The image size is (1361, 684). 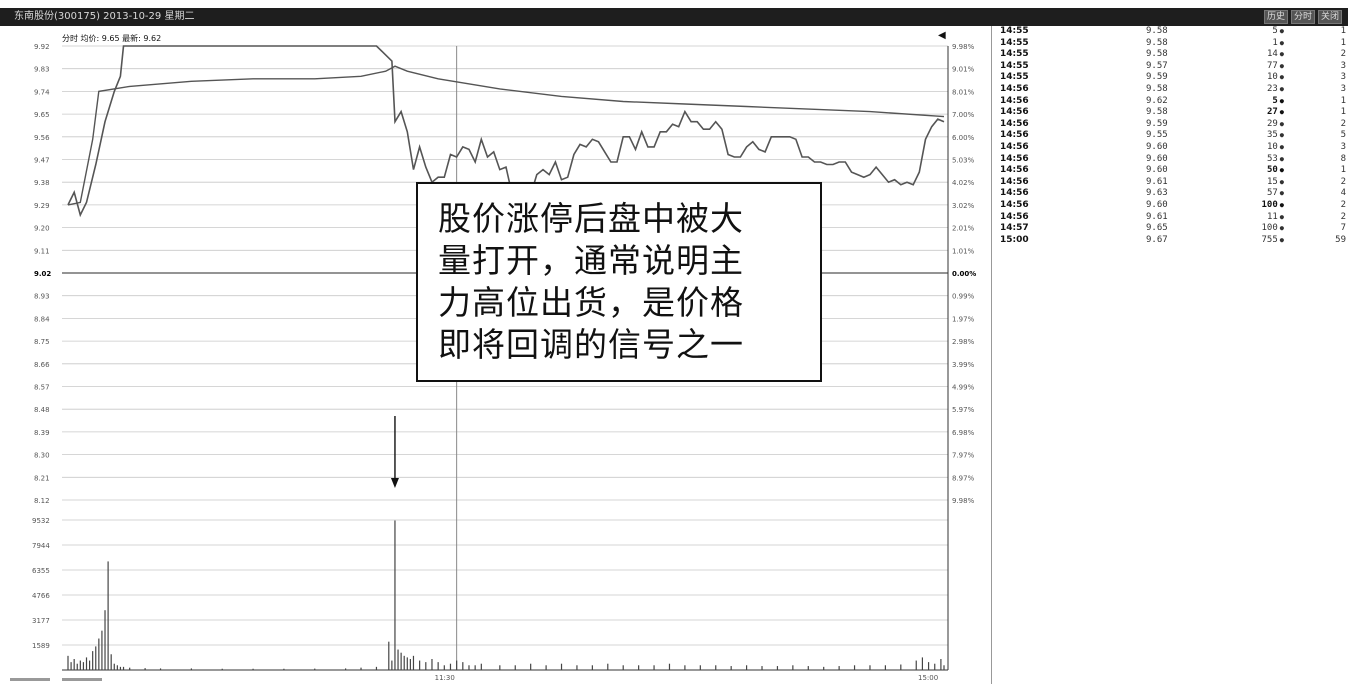 I want to click on tick-time: 15:00, so click(x=1014, y=239).